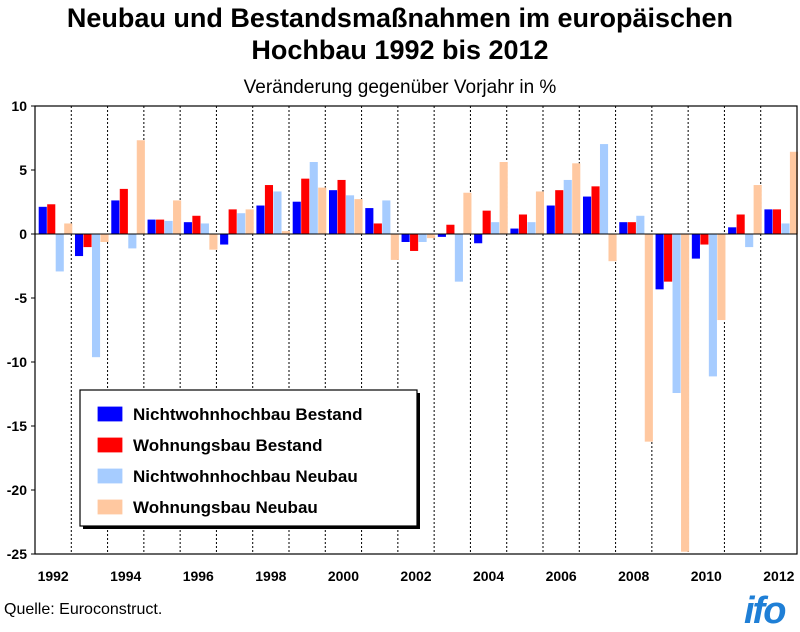 The image size is (800, 632). What do you see at coordinates (768, 222) in the screenshot?
I see `bar-2012-s1` at bounding box center [768, 222].